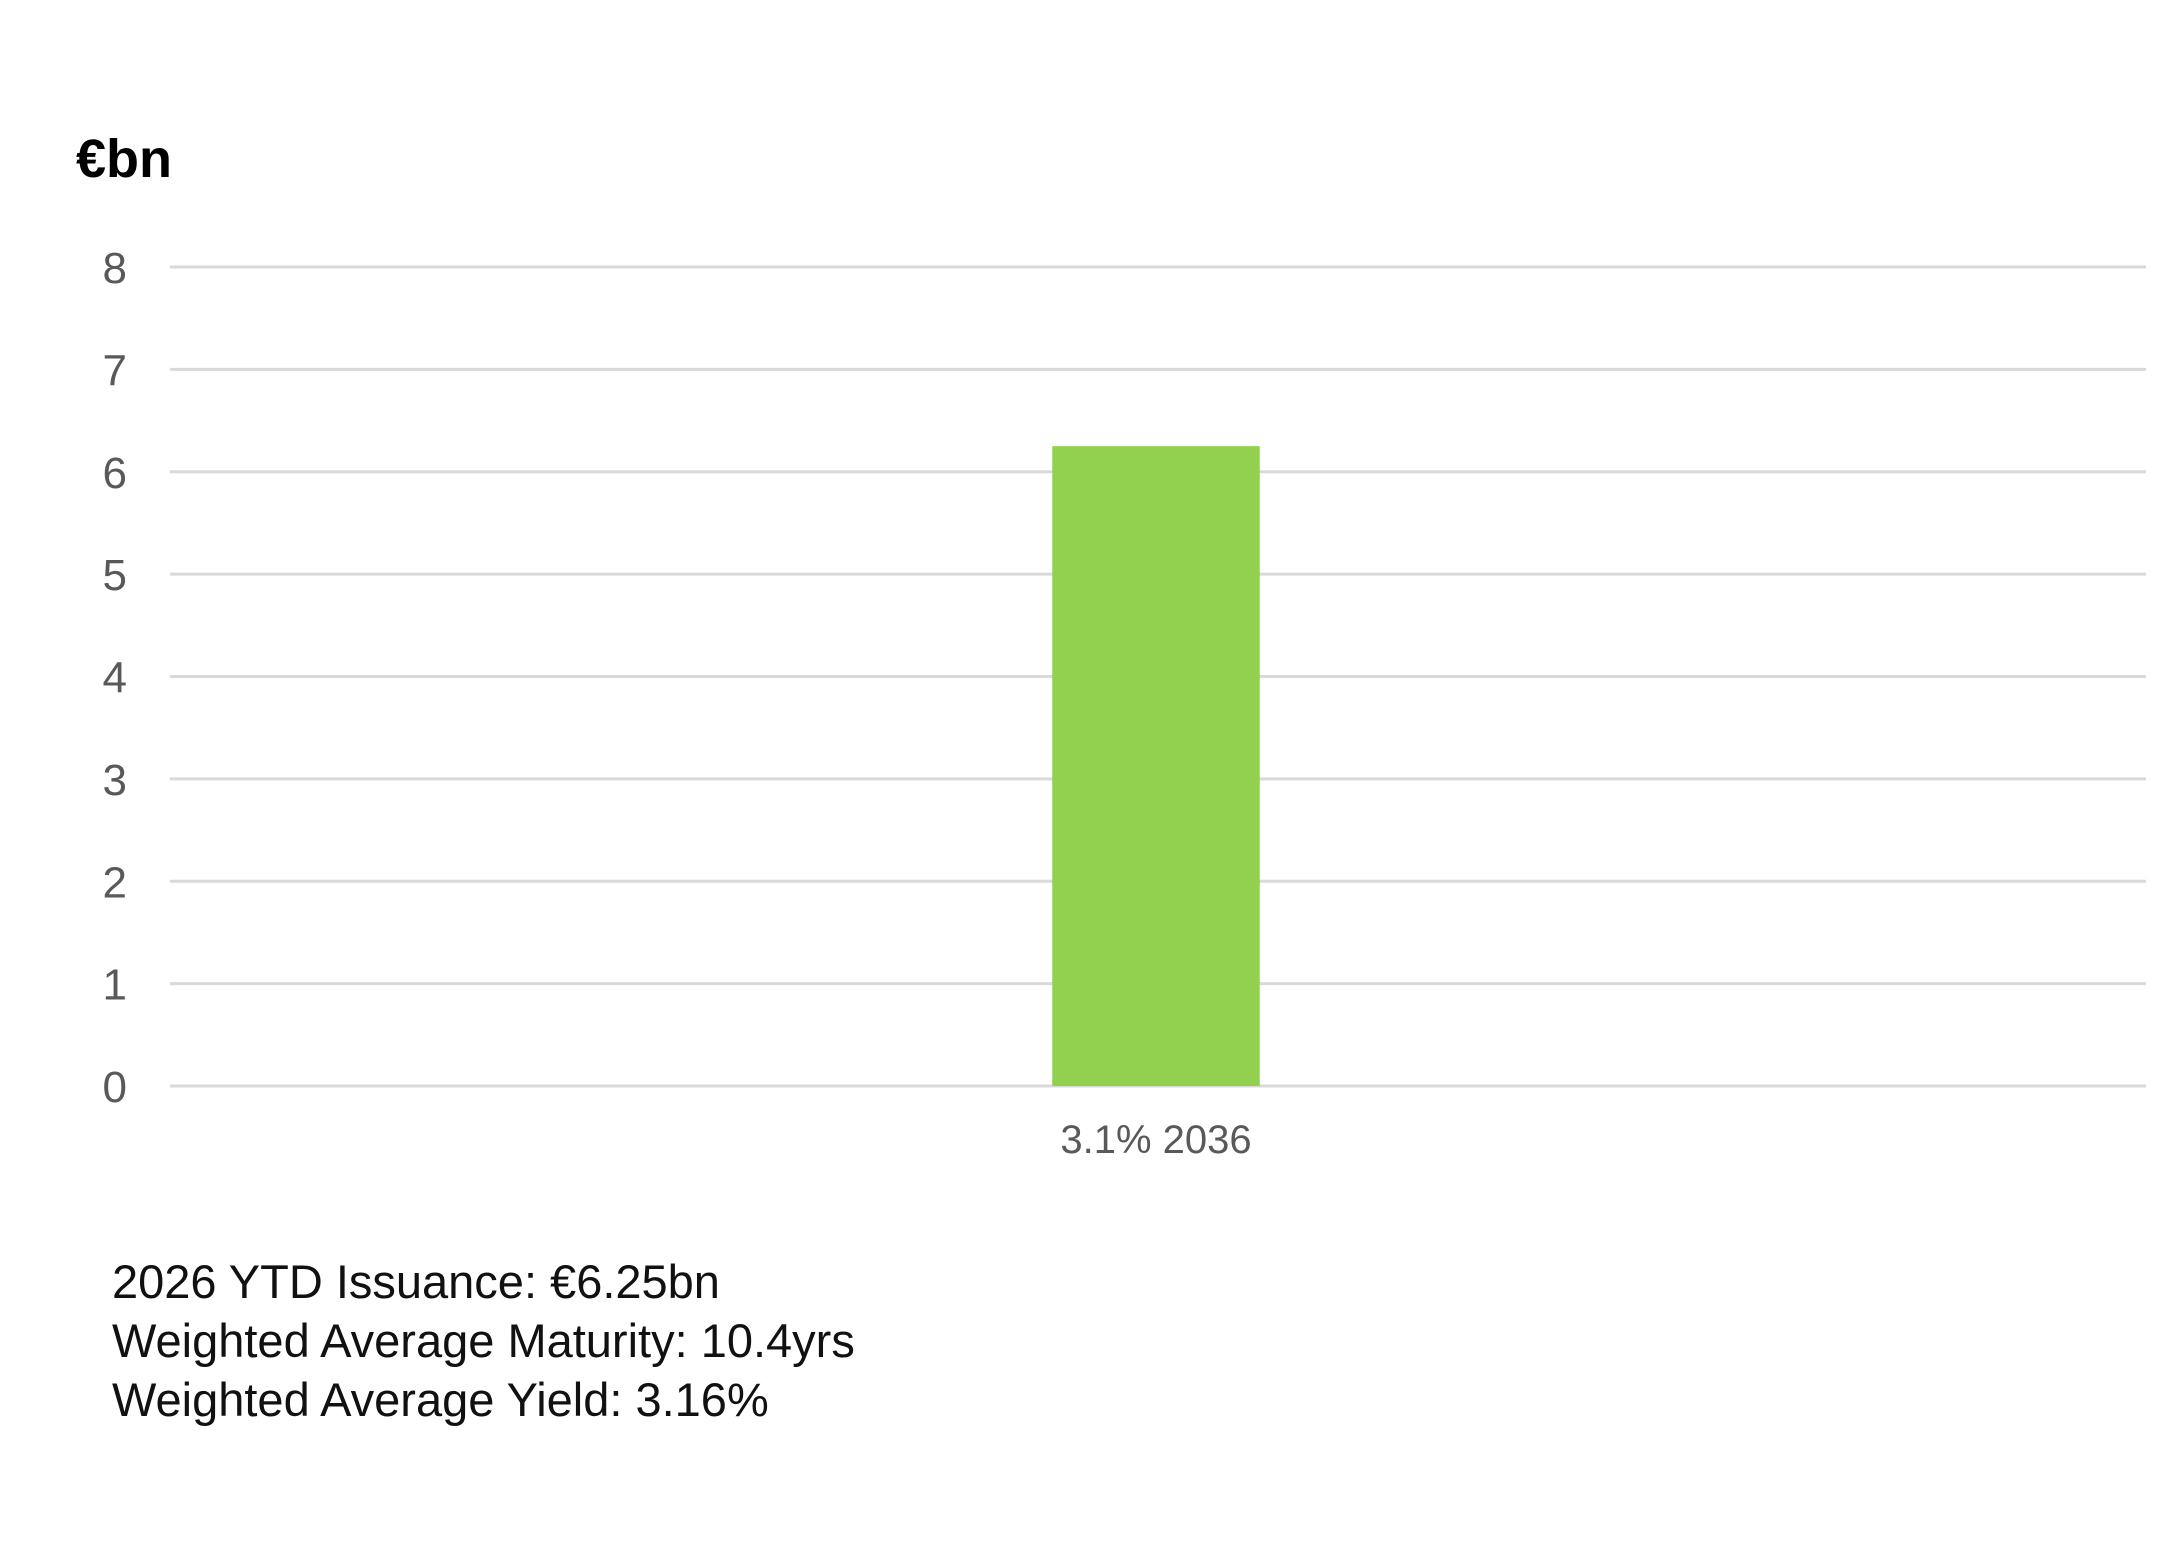 This screenshot has height=1549, width=2179. Describe the element at coordinates (416, 1281) in the screenshot. I see `note-issuance: 2026 YTD Issuance: €6.25bn` at that location.